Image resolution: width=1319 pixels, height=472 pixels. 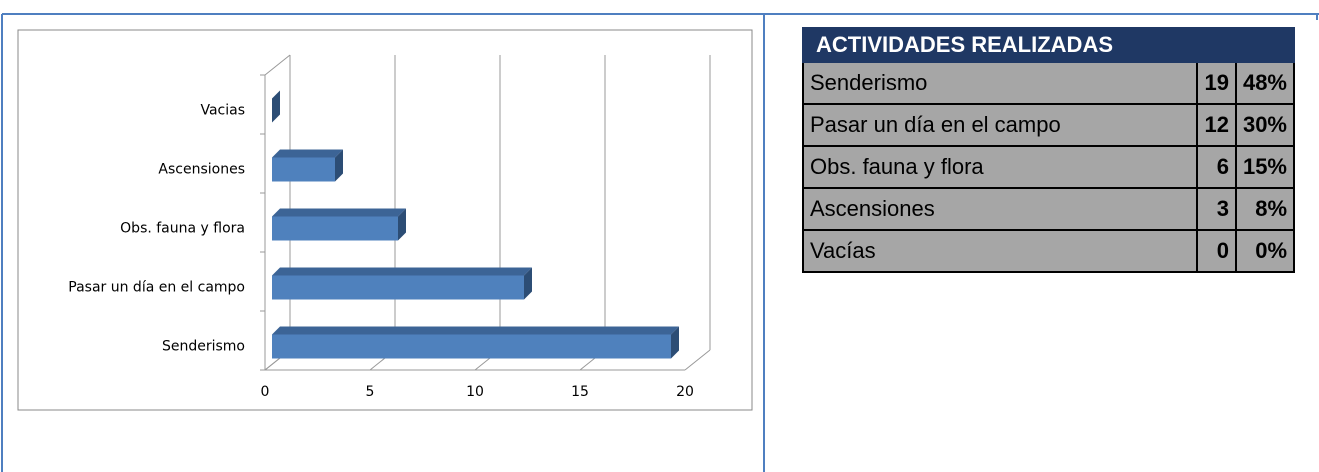 I want to click on x-tick-label: 10, so click(x=475, y=392).